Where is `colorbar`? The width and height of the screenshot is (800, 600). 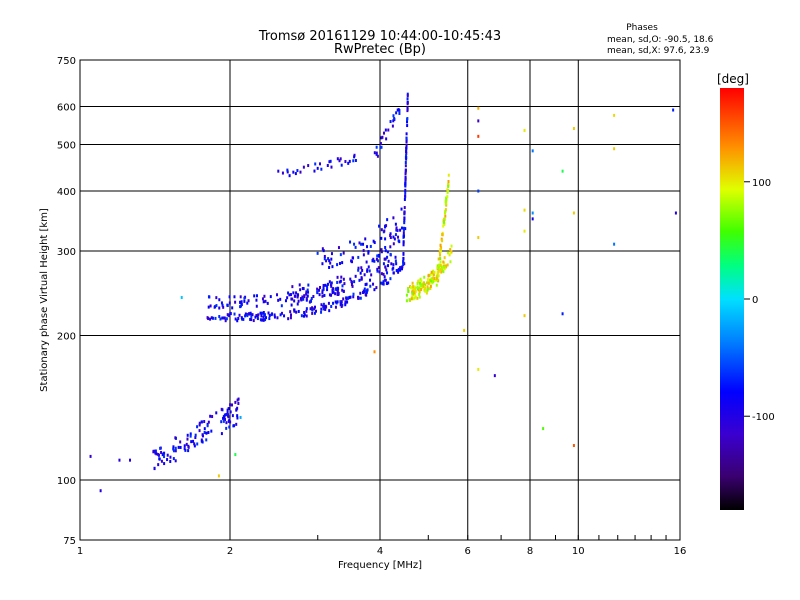 colorbar is located at coordinates (732, 299).